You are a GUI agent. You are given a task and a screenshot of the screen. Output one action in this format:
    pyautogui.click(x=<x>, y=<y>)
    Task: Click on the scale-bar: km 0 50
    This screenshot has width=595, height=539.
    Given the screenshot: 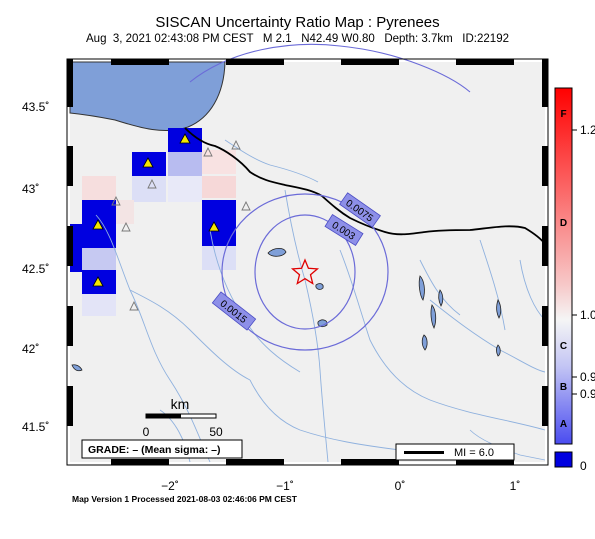 What is the action you would take?
    pyautogui.click(x=183, y=417)
    